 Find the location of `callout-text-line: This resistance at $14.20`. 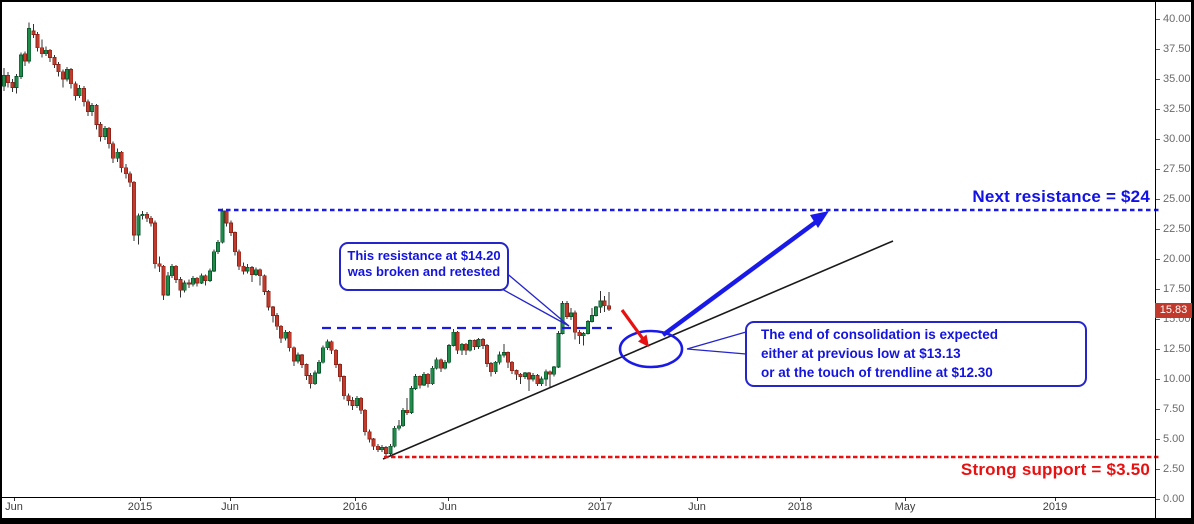

callout-text-line: This resistance at $14.20 is located at coordinates (424, 255).